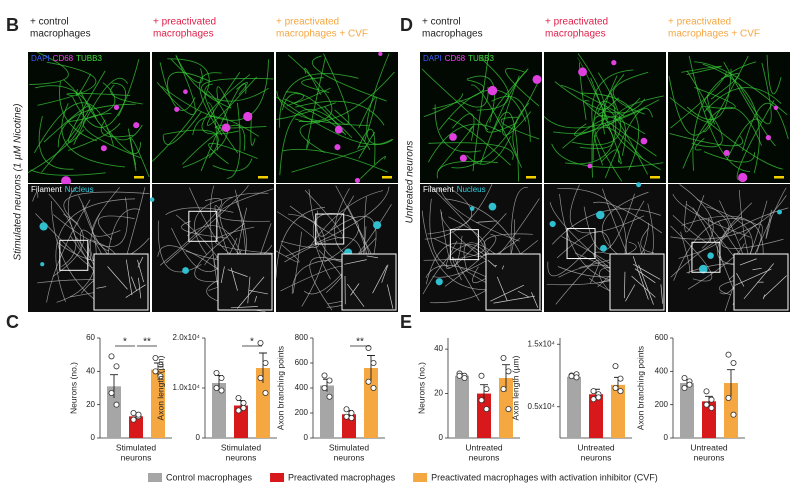  What do you see at coordinates (464, 245) in the screenshot?
I see `roi-box` at bounding box center [464, 245].